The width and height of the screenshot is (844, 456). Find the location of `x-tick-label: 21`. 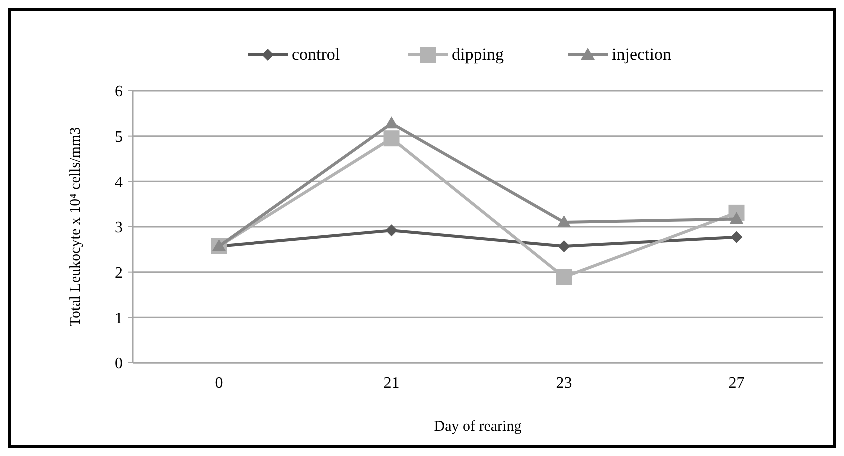

x-tick-label: 21 is located at coordinates (392, 383).